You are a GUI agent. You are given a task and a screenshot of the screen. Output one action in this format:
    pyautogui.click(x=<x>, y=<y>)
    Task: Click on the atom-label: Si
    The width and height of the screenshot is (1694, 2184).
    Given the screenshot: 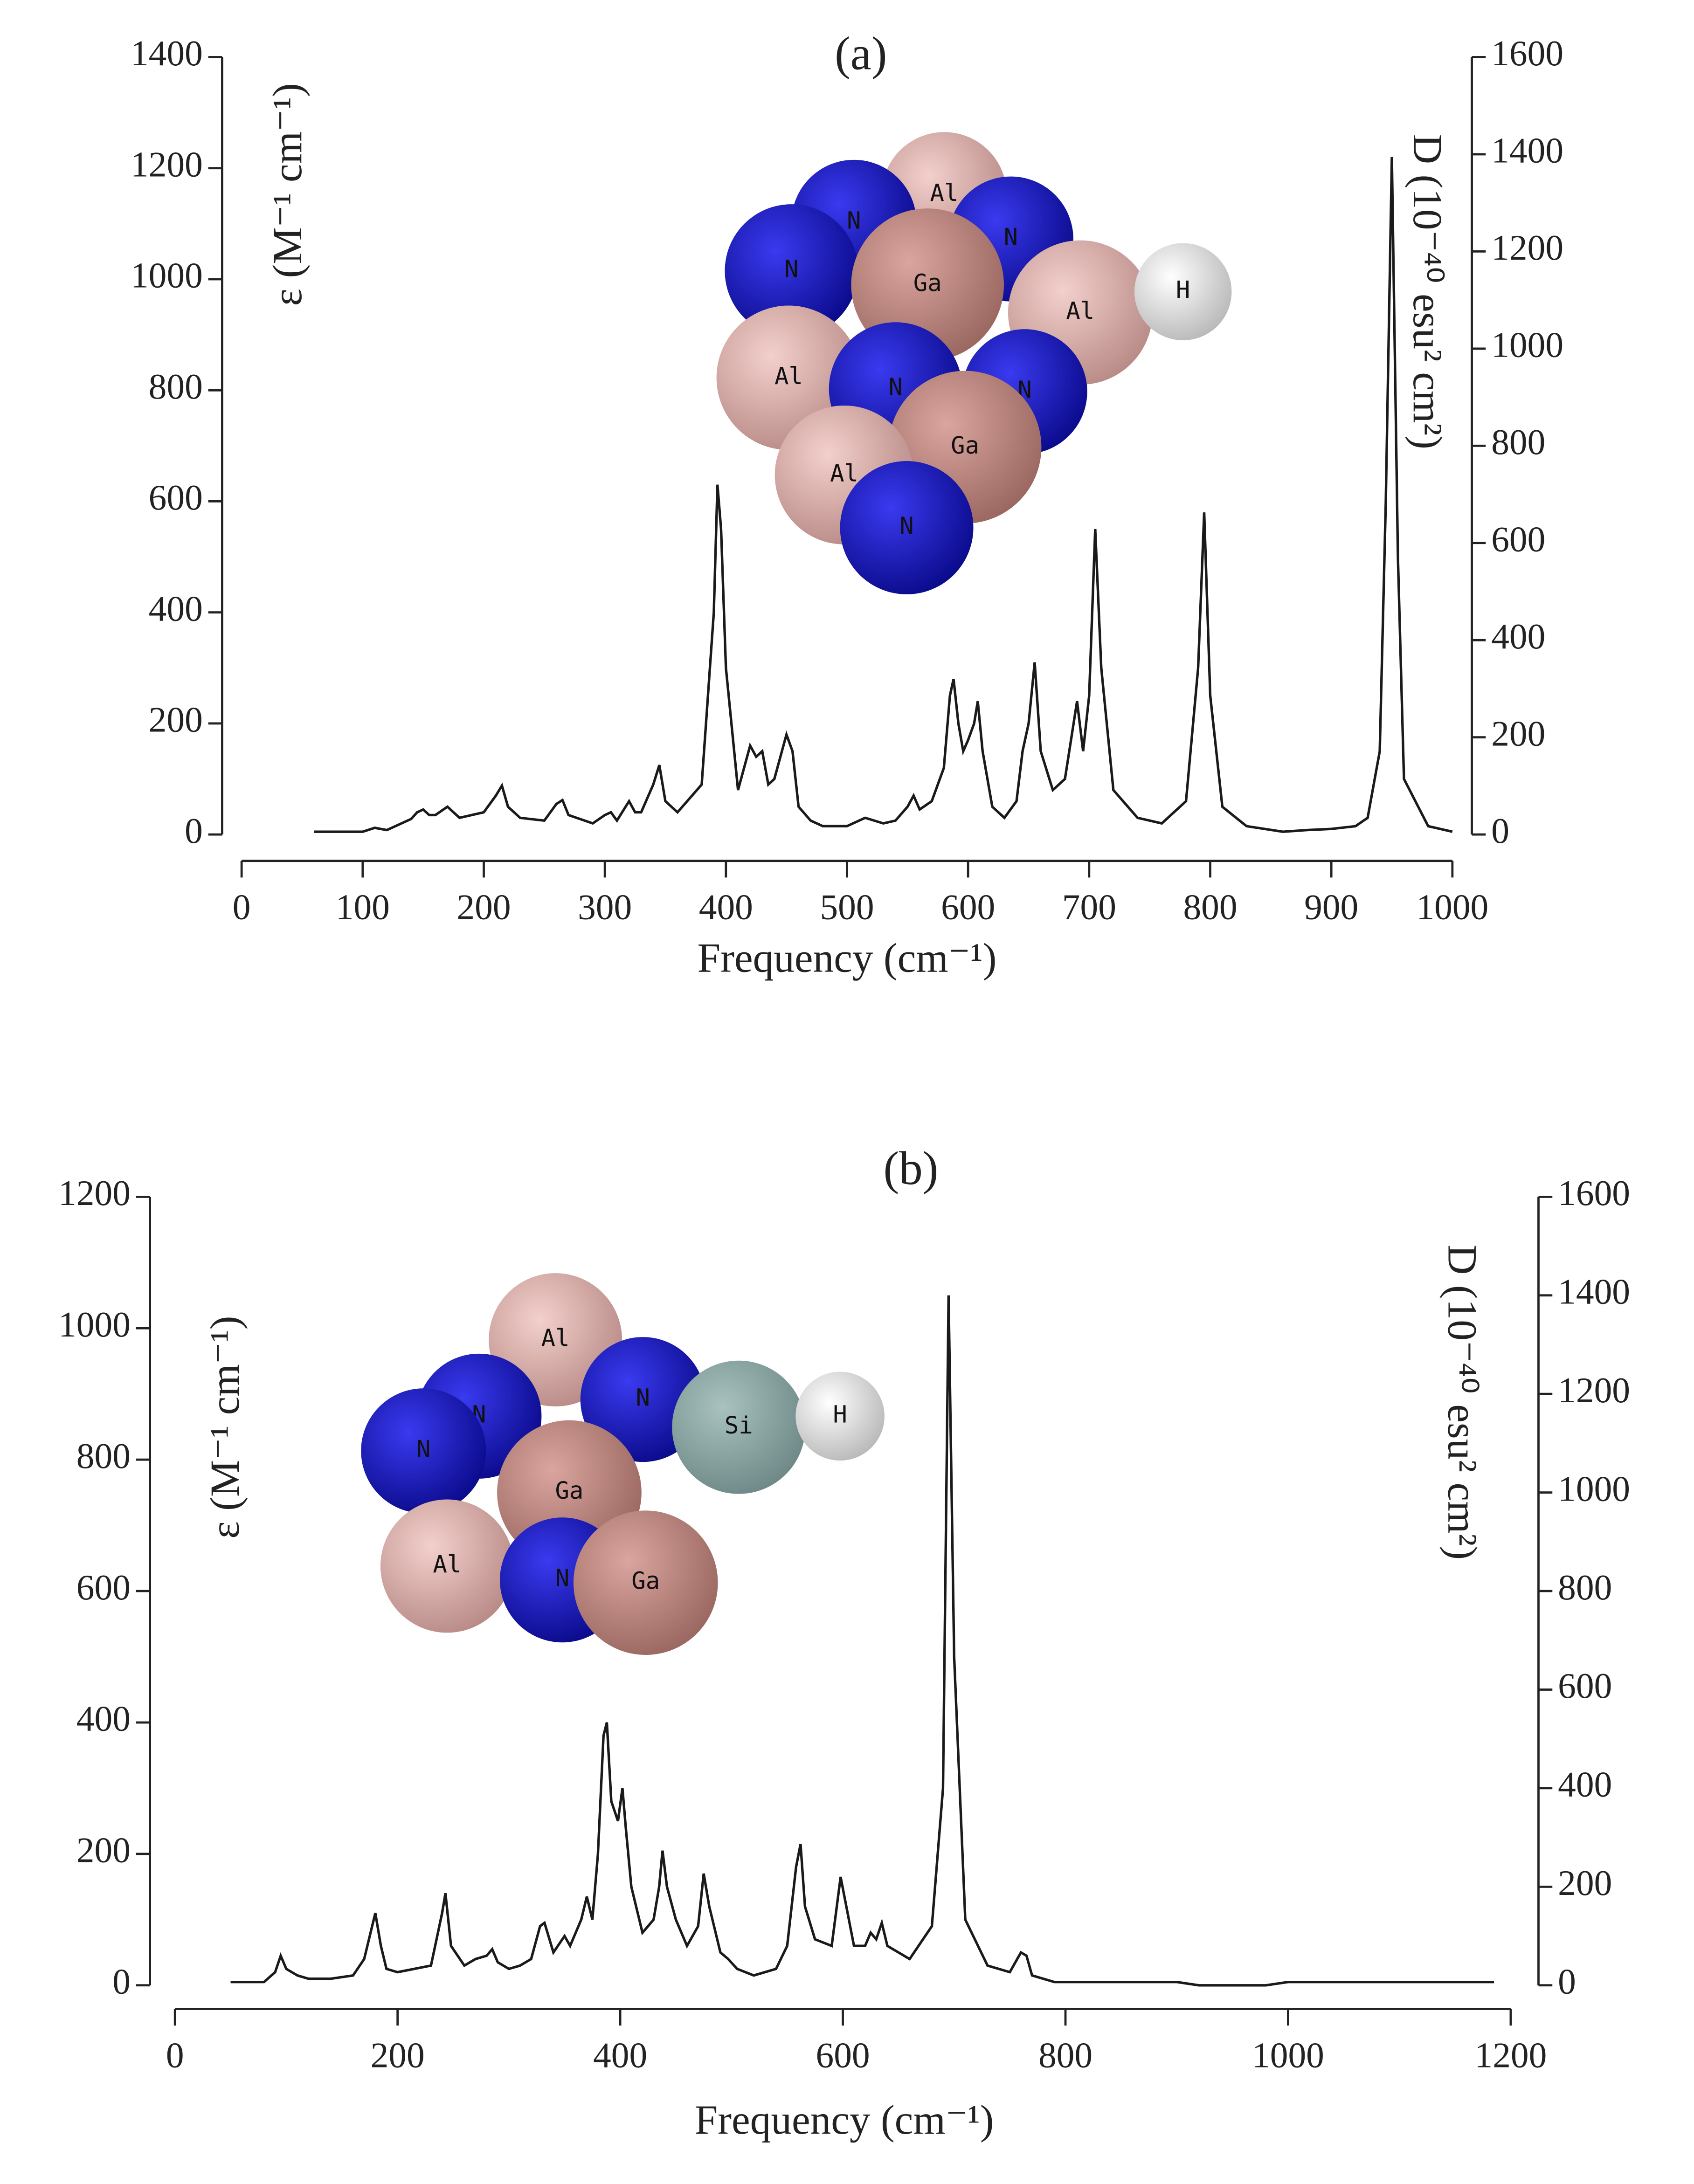 What is the action you would take?
    pyautogui.click(x=739, y=1425)
    